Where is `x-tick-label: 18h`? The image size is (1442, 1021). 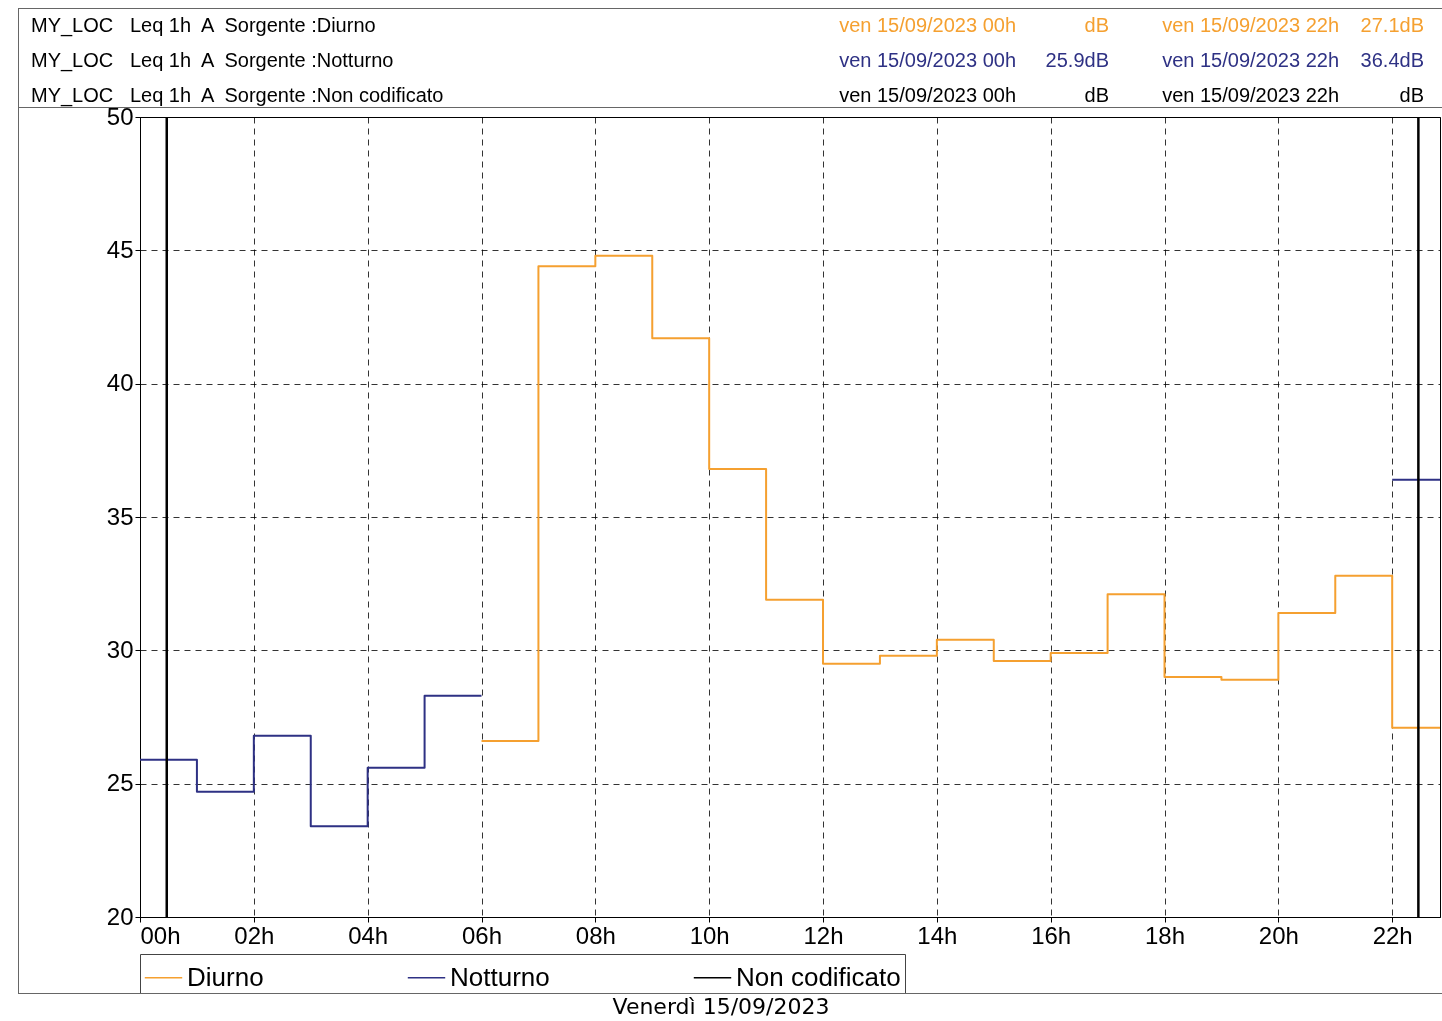 x-tick-label: 18h is located at coordinates (1165, 935).